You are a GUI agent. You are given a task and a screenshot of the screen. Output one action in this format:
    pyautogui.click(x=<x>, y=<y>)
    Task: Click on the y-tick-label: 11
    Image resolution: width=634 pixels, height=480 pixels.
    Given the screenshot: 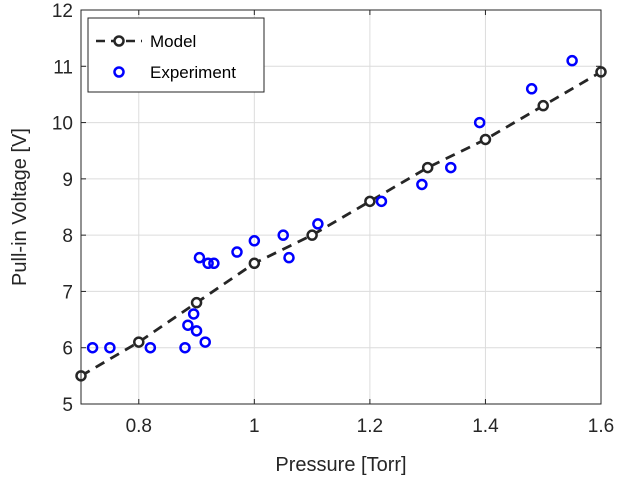 What is the action you would take?
    pyautogui.click(x=63, y=67)
    